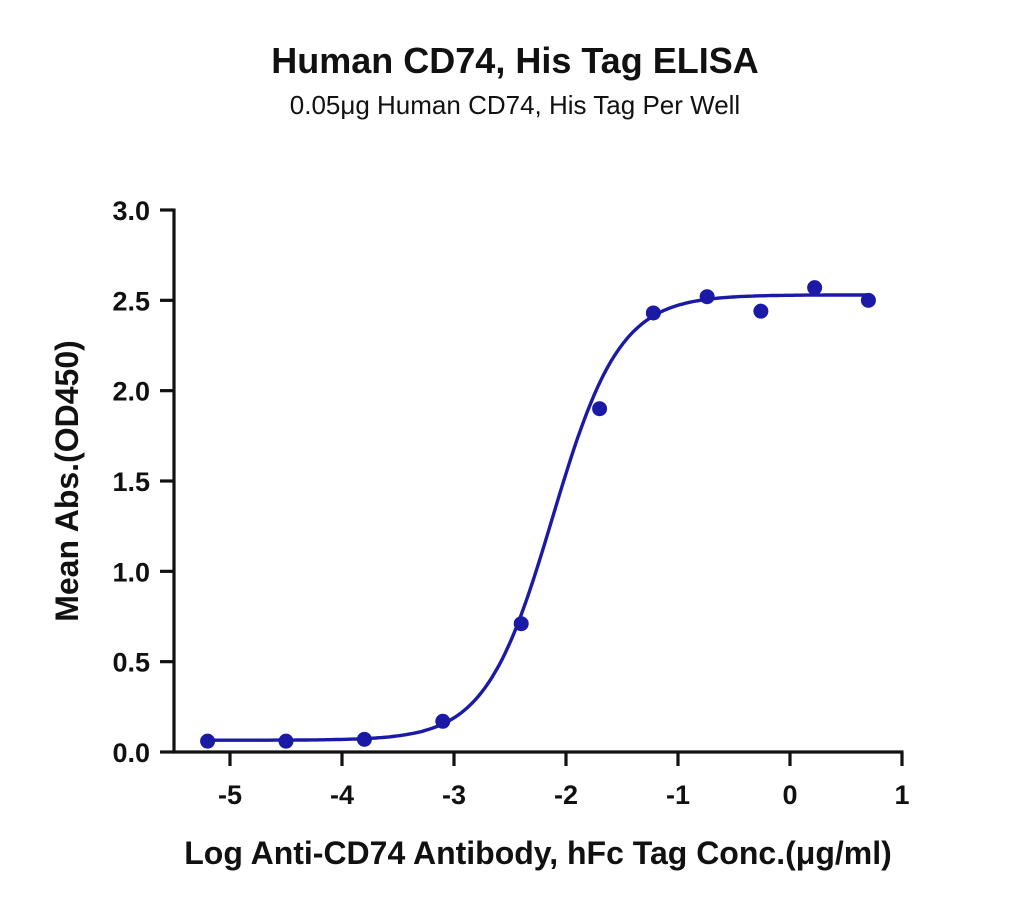 Image resolution: width=1030 pixels, height=910 pixels. I want to click on chart-title: Human CD74, His Tag ELISA, so click(515, 60).